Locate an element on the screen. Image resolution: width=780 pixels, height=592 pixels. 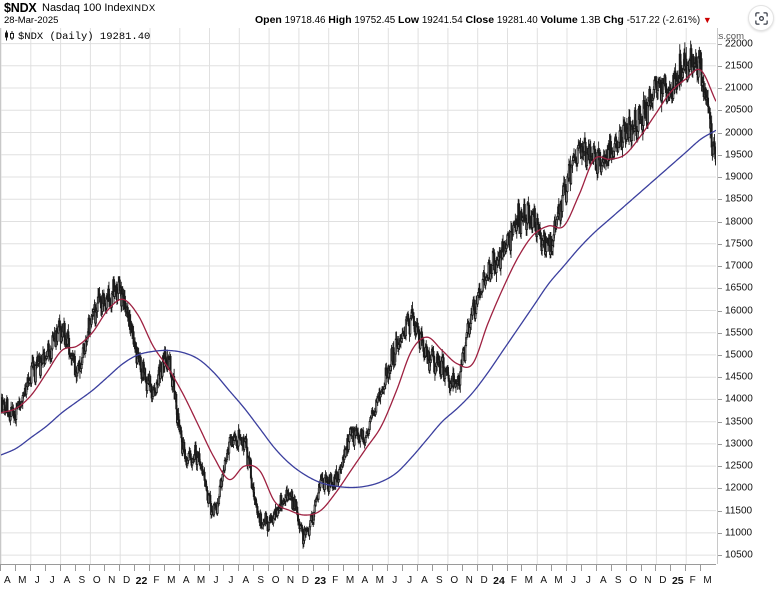
date-axis-month-label: F is located at coordinates (335, 580).